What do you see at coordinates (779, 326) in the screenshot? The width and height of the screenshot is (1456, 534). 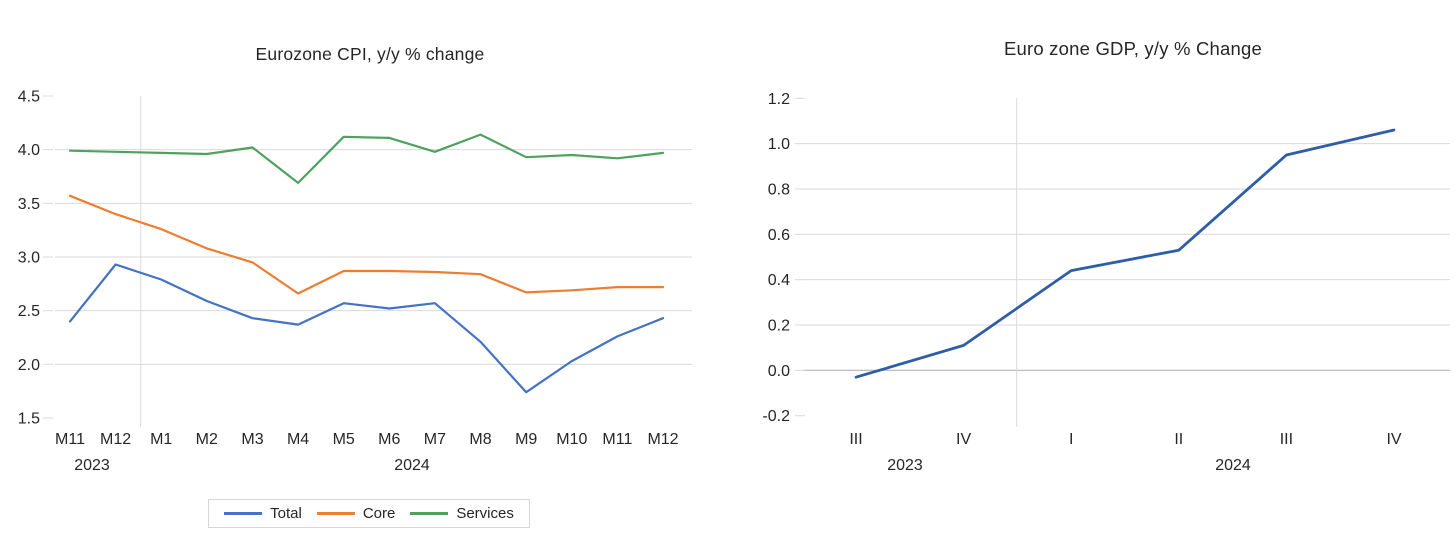 I see `gdp-y-tick-label: 0.2` at bounding box center [779, 326].